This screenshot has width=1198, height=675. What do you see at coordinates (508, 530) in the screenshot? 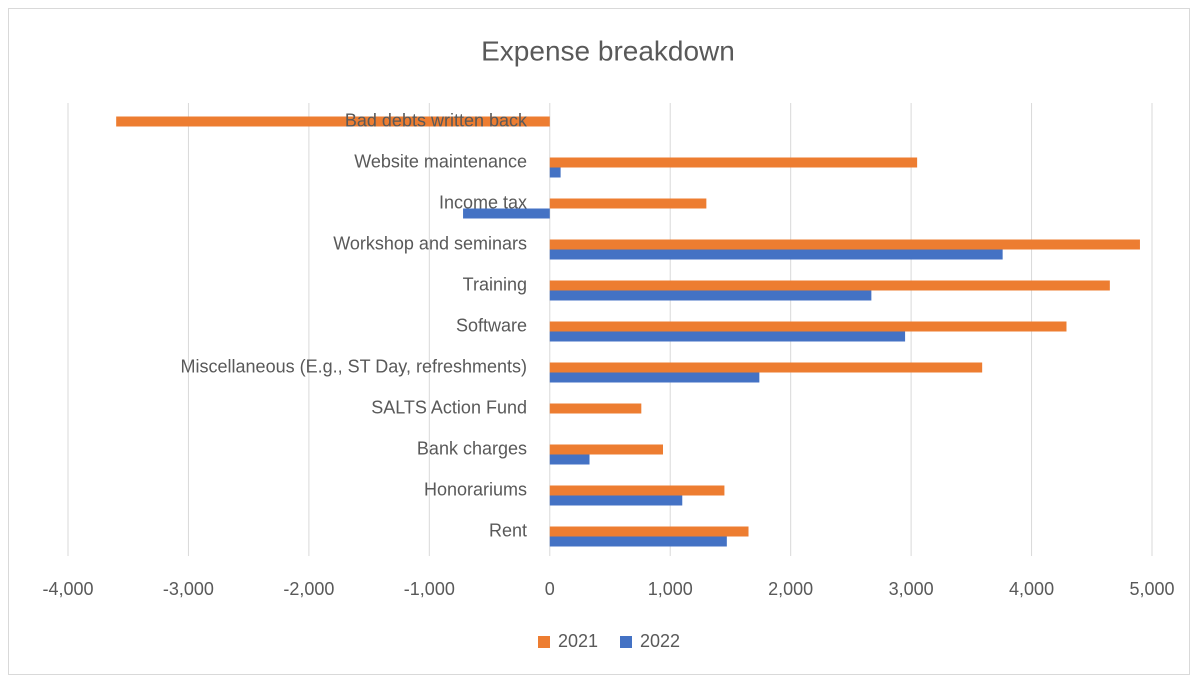
I see `y-tick-label: Rent` at bounding box center [508, 530].